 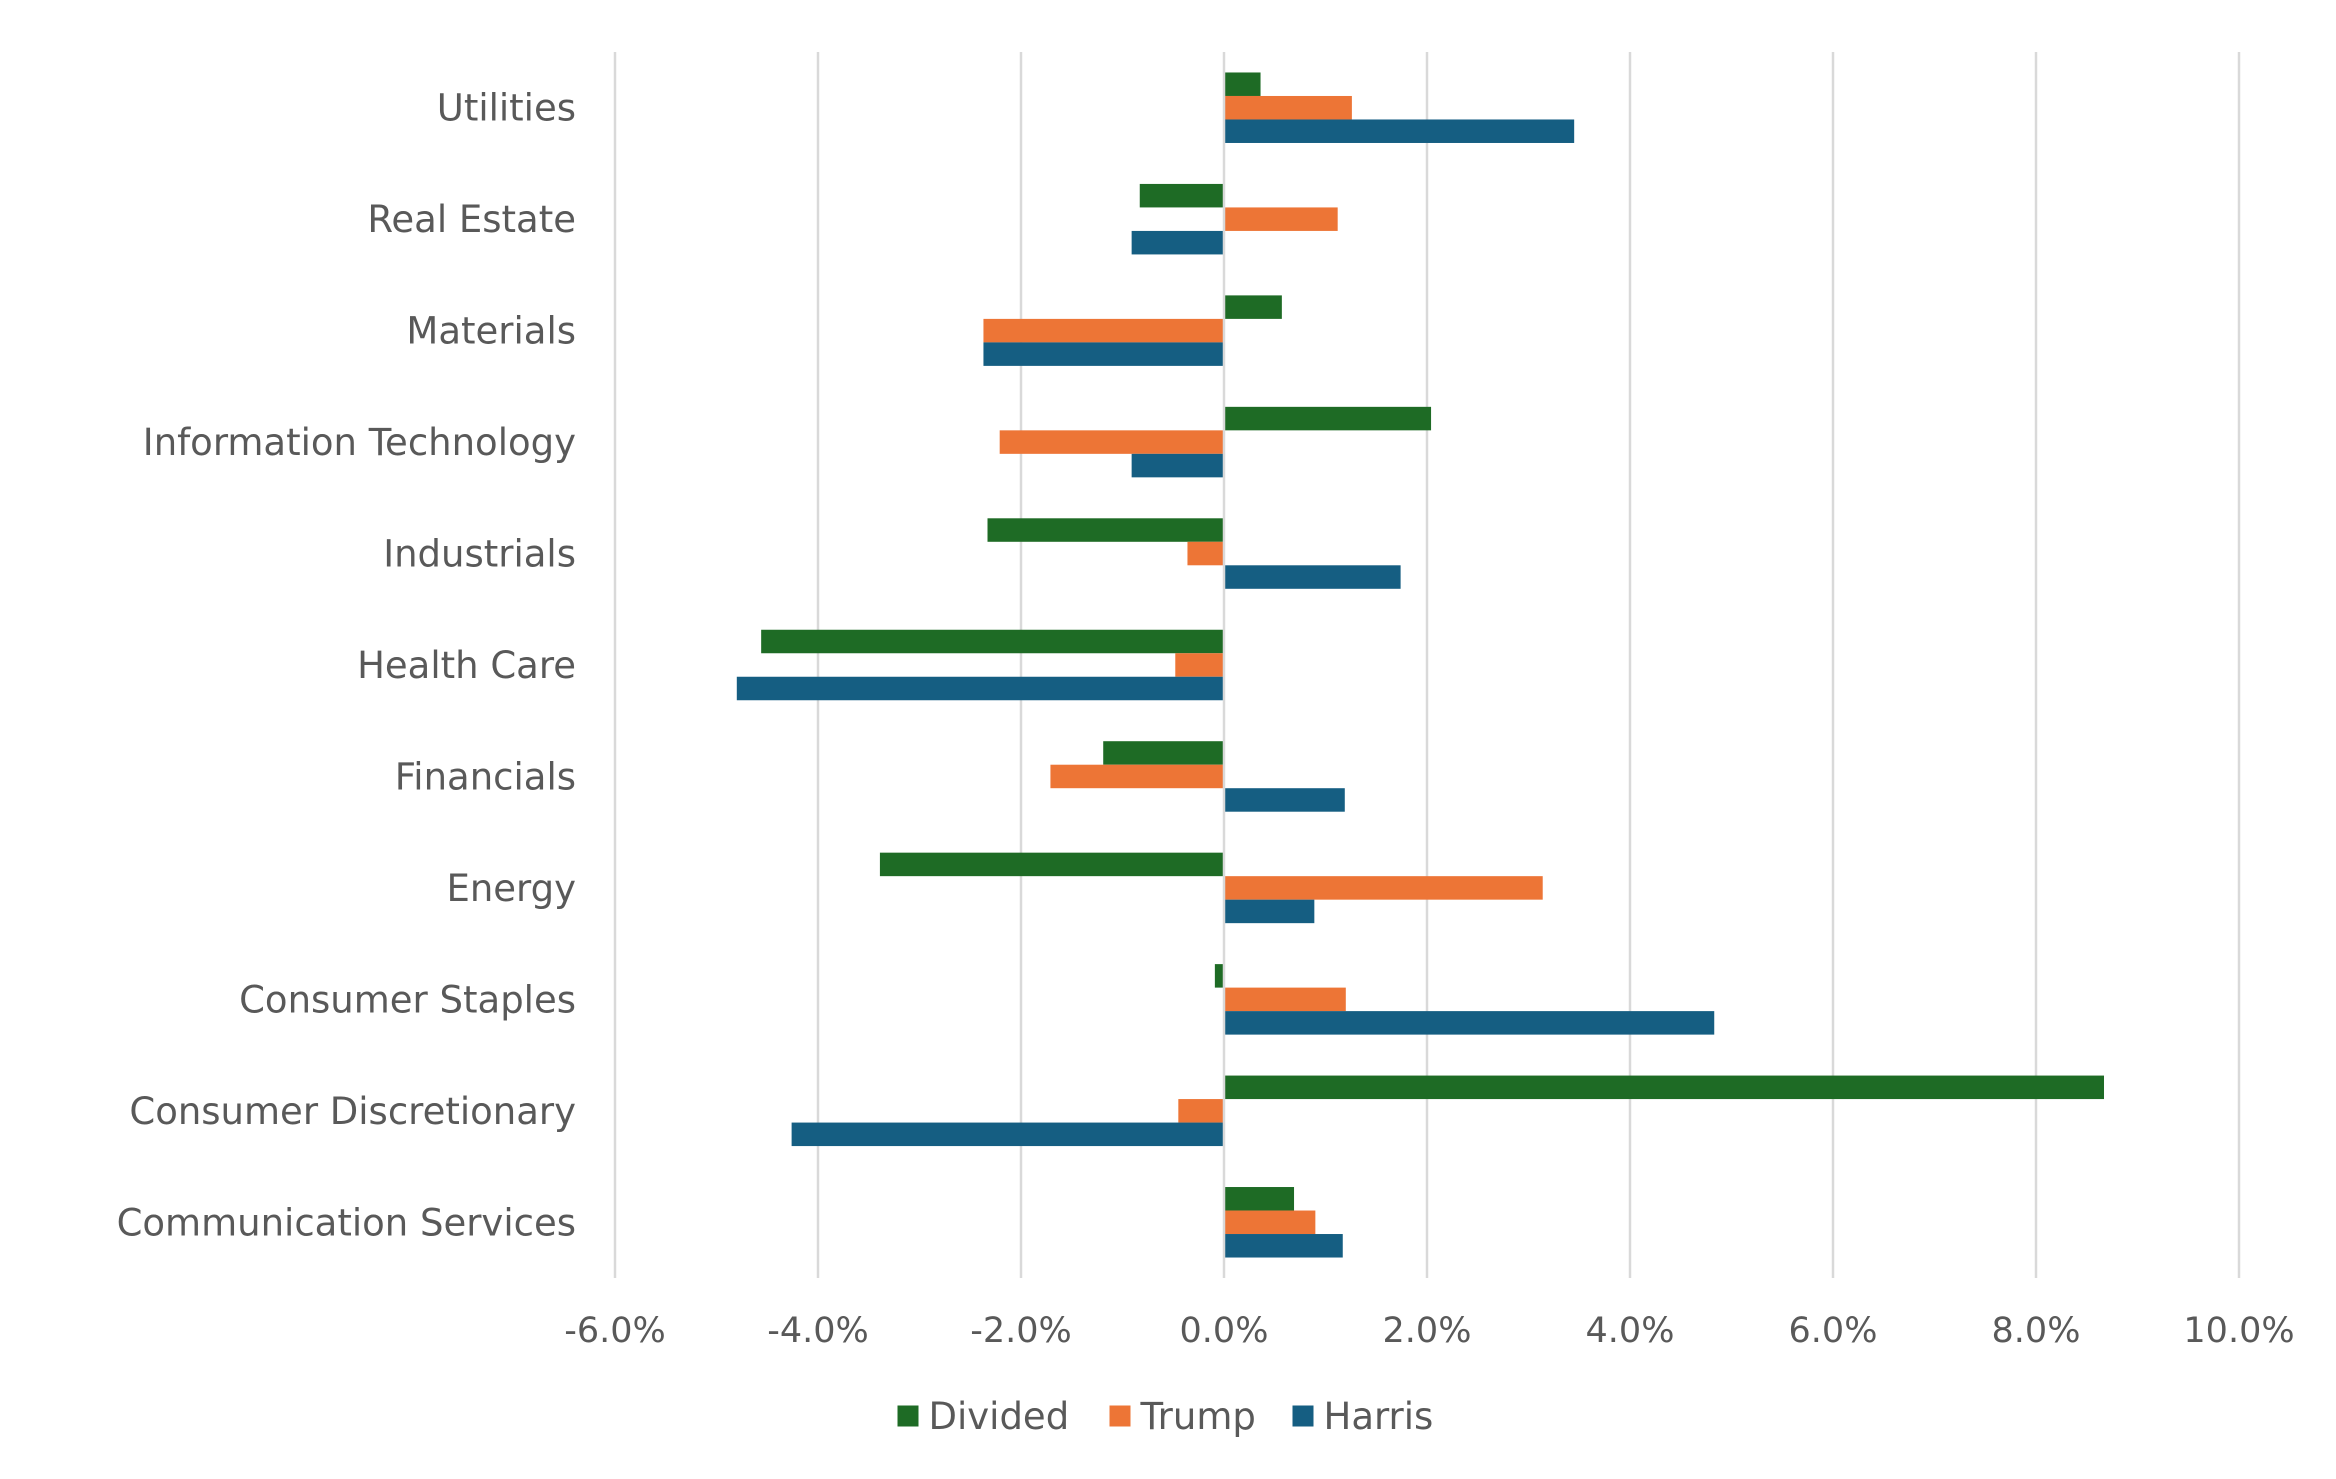 What do you see at coordinates (485, 776) in the screenshot?
I see `category-label: Financials` at bounding box center [485, 776].